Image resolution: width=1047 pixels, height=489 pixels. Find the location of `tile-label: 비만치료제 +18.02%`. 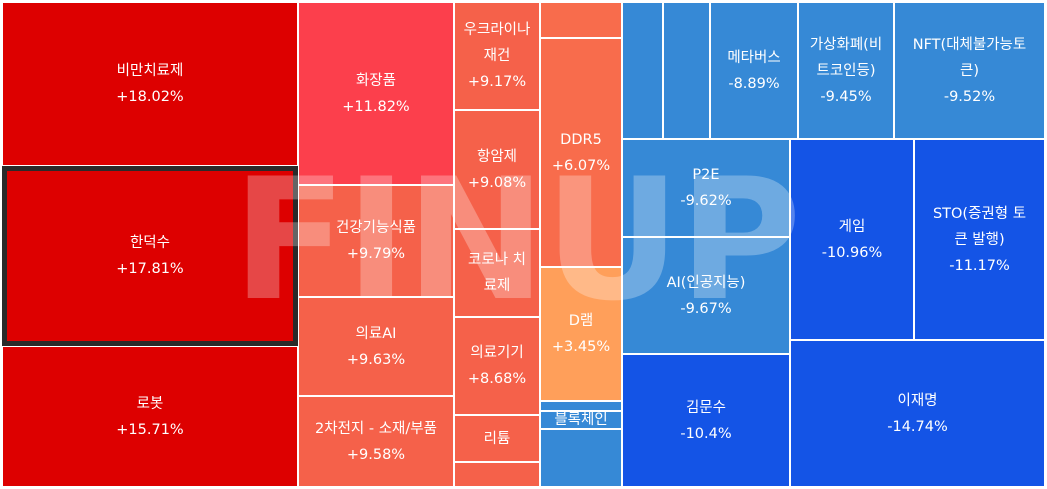

tile-label: 비만치료제 +18.02% is located at coordinates (149, 84).